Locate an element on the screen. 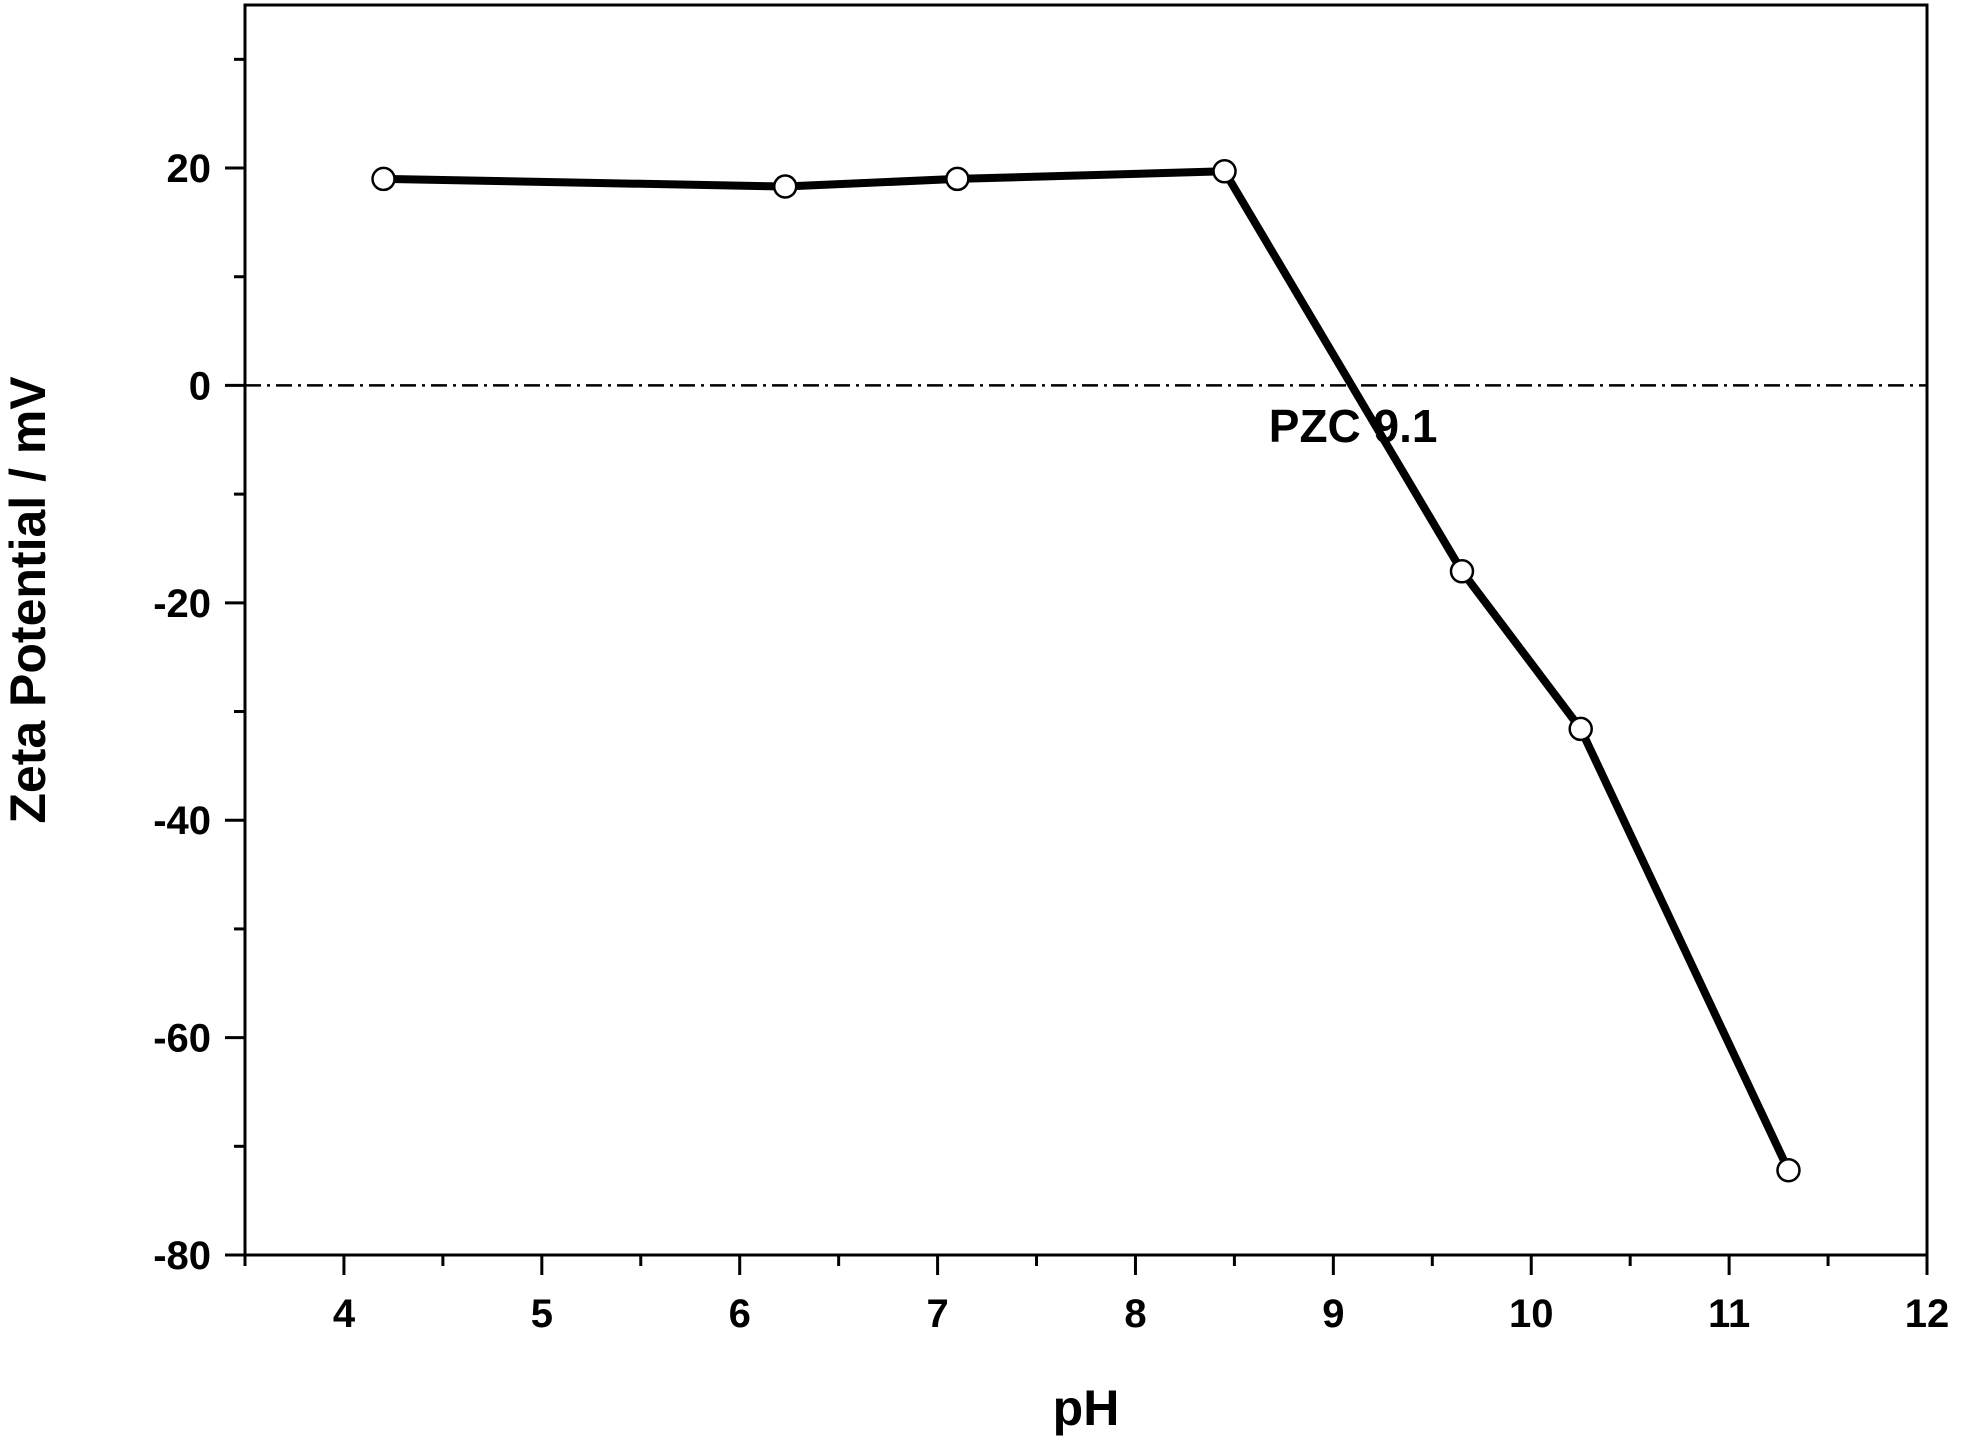 The width and height of the screenshot is (1961, 1441). y-tick-label: -80 is located at coordinates (182, 1256).